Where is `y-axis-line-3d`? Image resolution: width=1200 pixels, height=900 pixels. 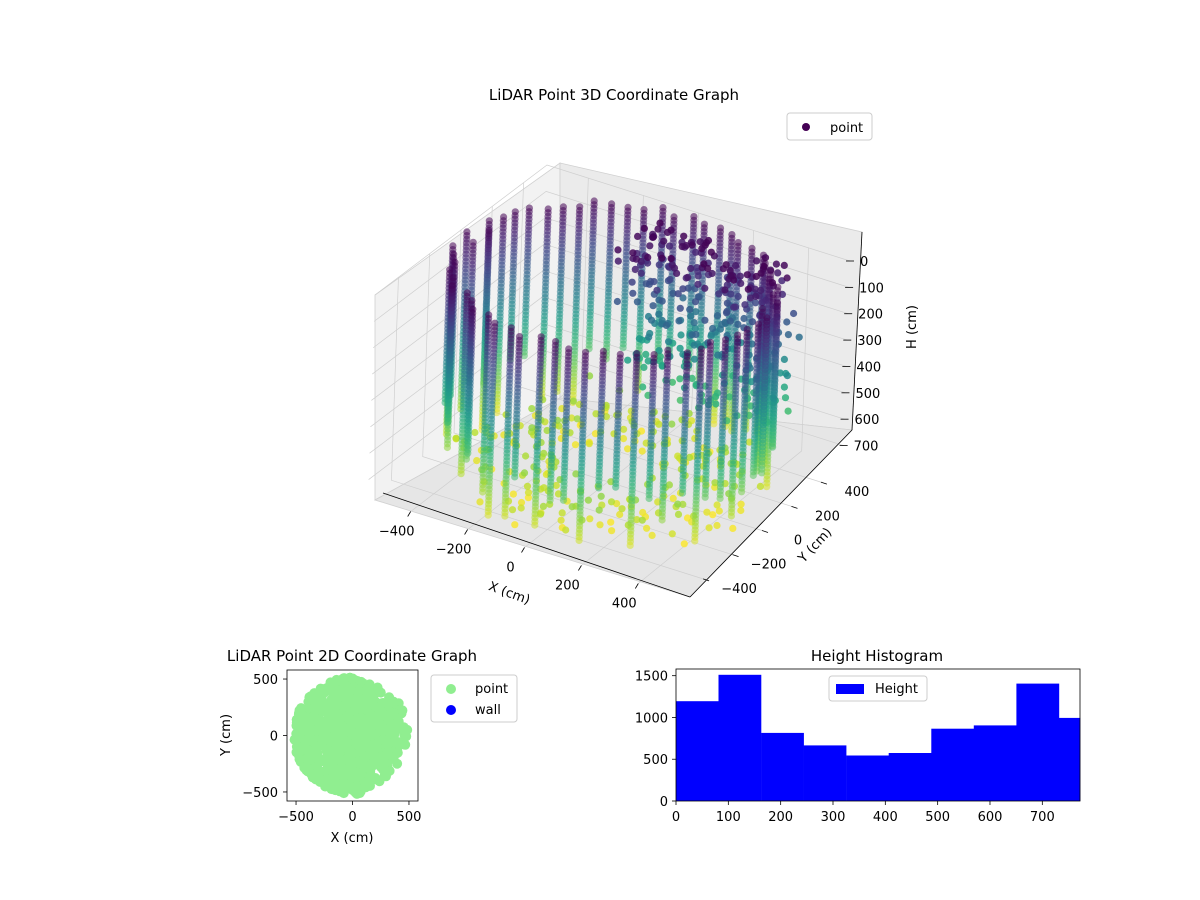
y-axis-line-3d is located at coordinates (771, 513).